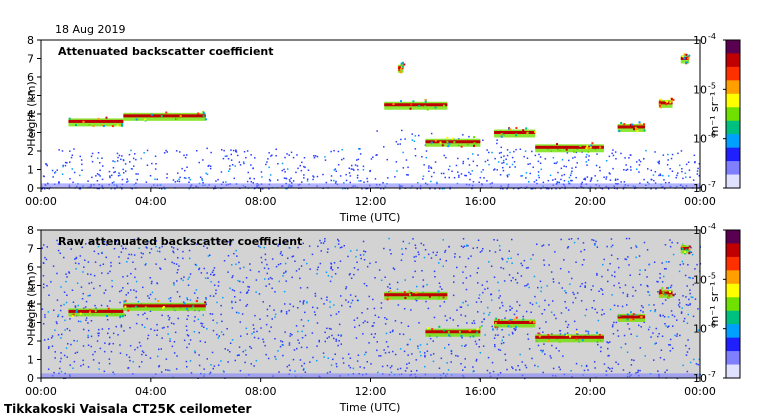  I want to click on y-tick-label: 4, so click(30, 114).